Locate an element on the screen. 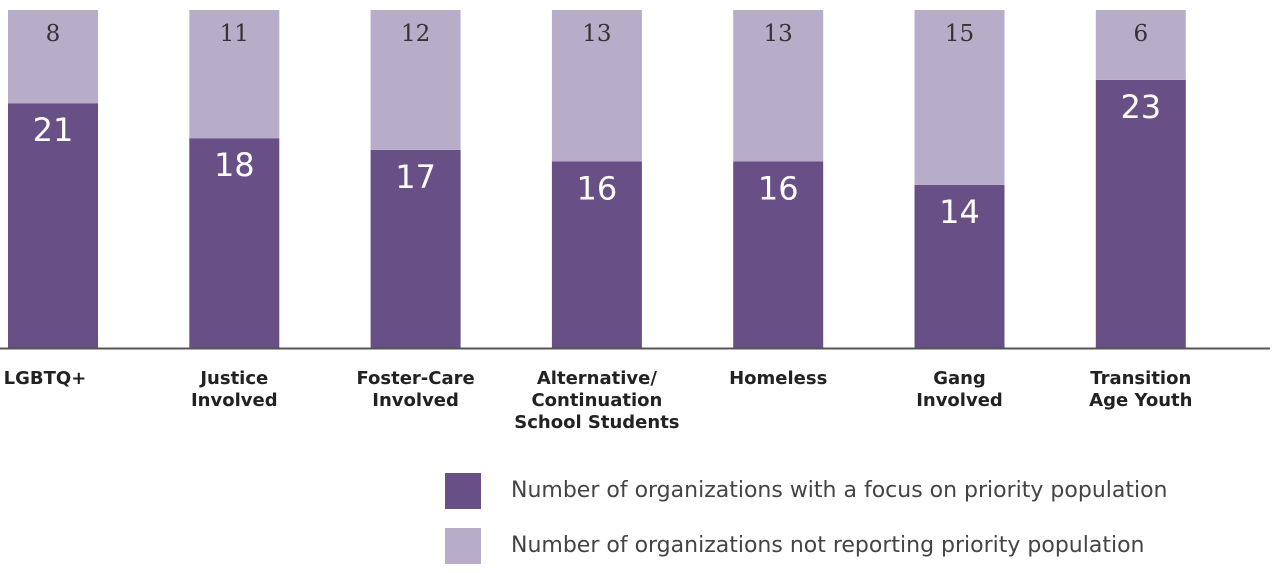  category-label: Transition is located at coordinates (1140, 378).